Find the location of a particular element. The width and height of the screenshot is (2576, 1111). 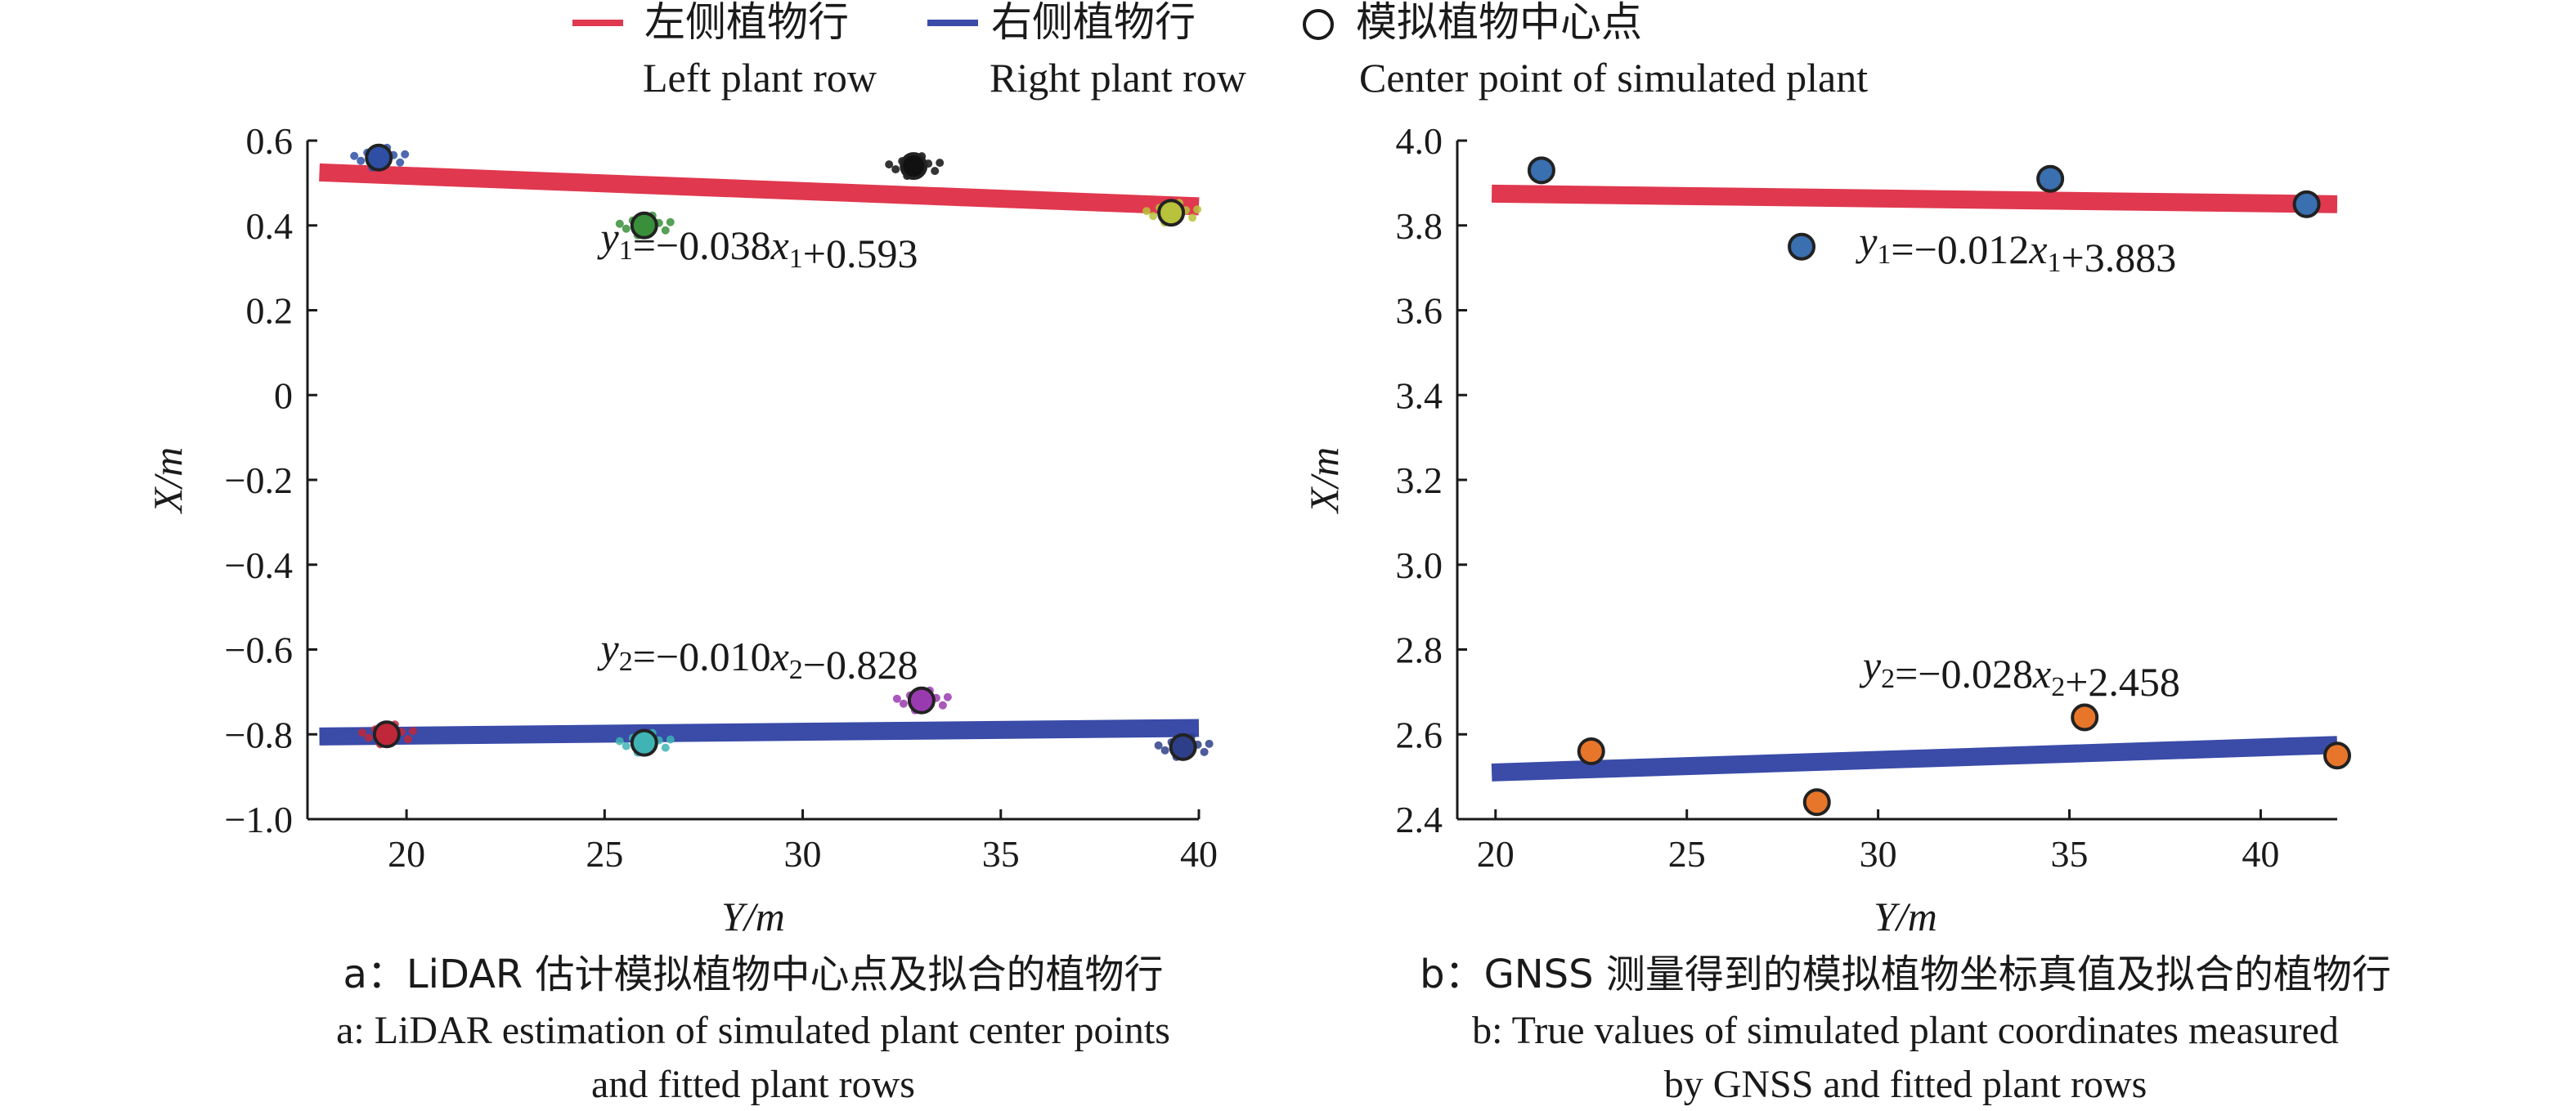

panel-a-y-tick-label: −0.4 is located at coordinates (259, 565).